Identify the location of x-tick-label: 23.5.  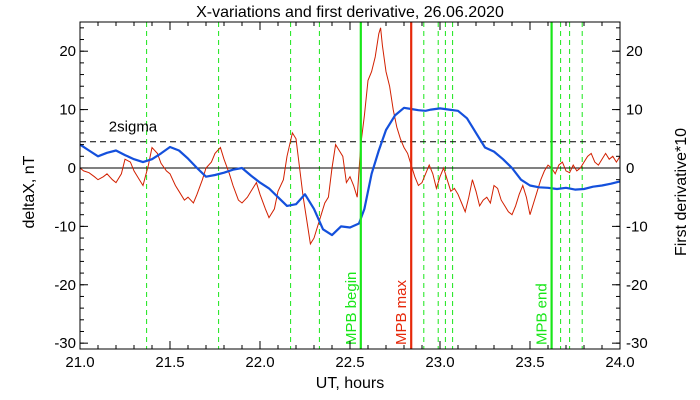
(529, 362).